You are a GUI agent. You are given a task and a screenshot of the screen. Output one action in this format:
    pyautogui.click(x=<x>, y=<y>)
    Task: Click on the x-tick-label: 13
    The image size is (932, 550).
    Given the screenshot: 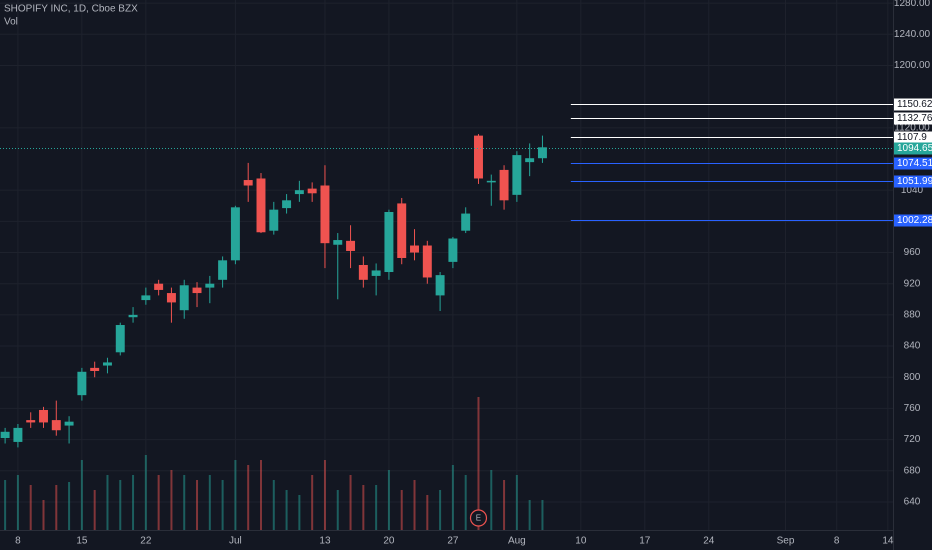 What is the action you would take?
    pyautogui.click(x=325, y=541)
    